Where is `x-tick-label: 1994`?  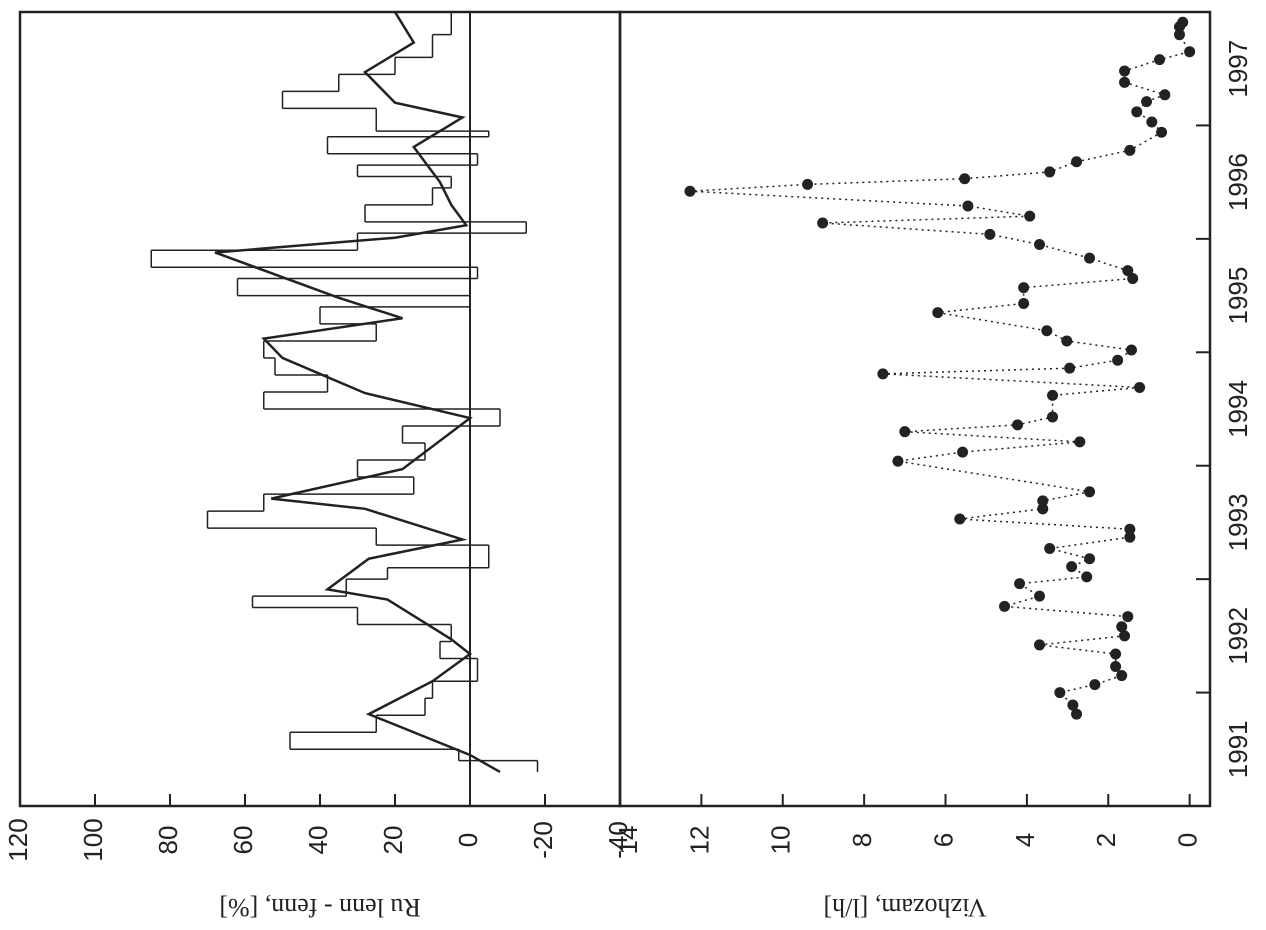 x-tick-label: 1994 is located at coordinates (1238, 409).